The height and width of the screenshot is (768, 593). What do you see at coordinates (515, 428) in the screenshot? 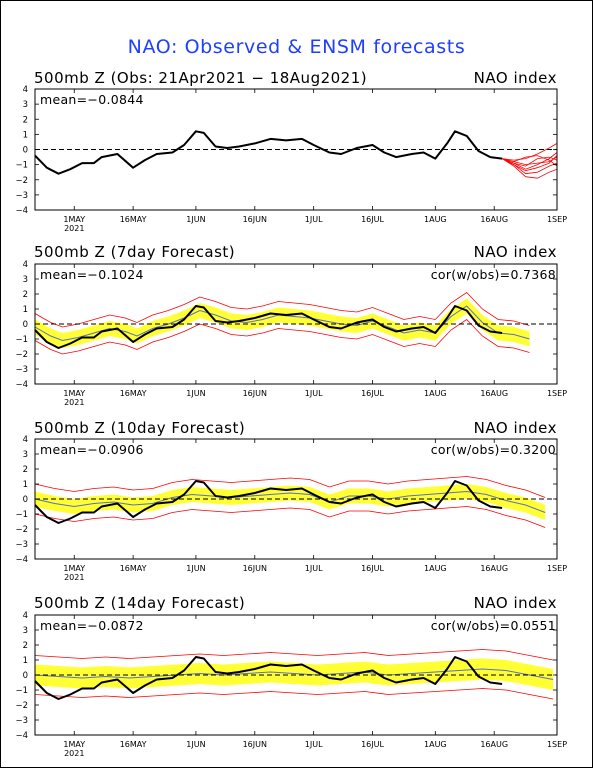
I see `panel-3-index-label: NAO index` at bounding box center [515, 428].